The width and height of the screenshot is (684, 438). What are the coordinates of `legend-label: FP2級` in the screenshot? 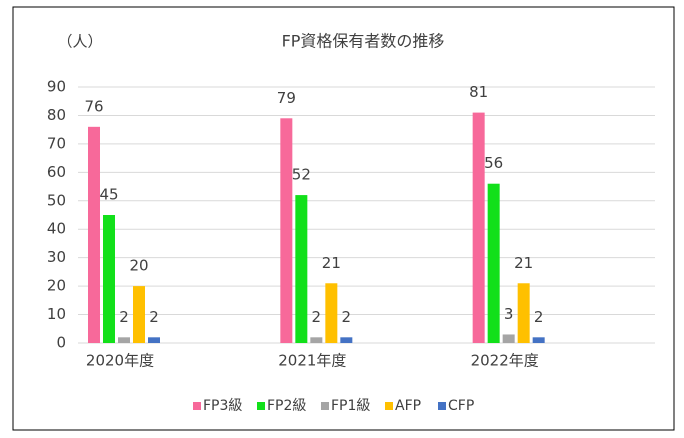 It's located at (286, 406).